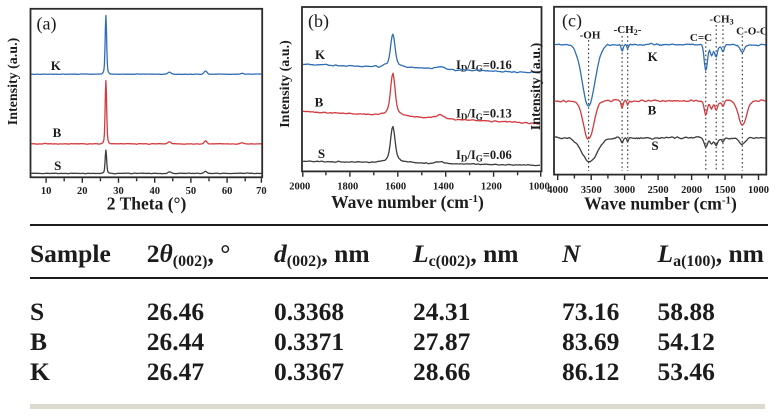 The width and height of the screenshot is (780, 416). I want to click on svg-text: 1600, so click(395, 187).